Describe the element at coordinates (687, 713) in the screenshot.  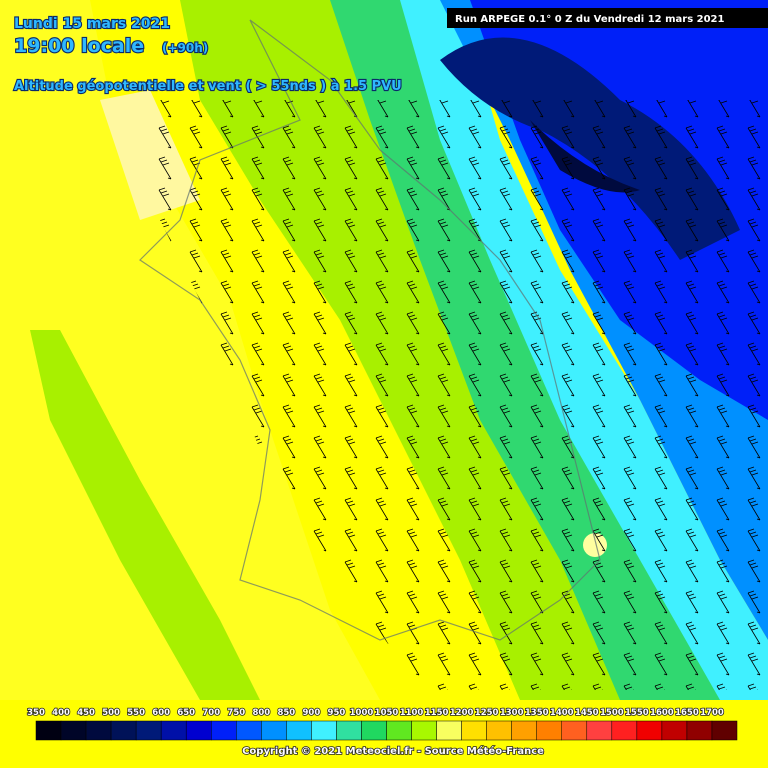
I see `legend-label: 1650` at that location.